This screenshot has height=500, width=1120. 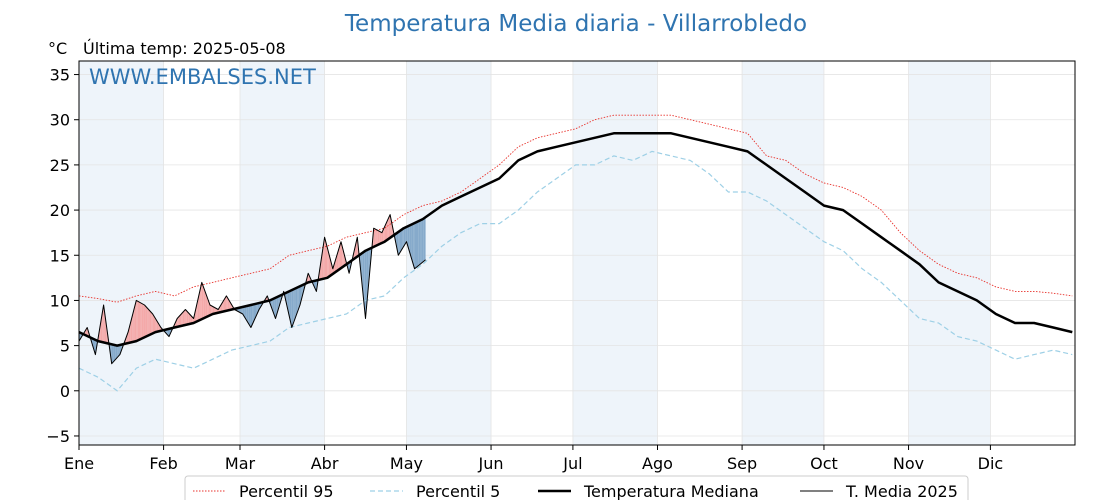 What do you see at coordinates (58, 436) in the screenshot?
I see `y-tick-label: −5` at bounding box center [58, 436].